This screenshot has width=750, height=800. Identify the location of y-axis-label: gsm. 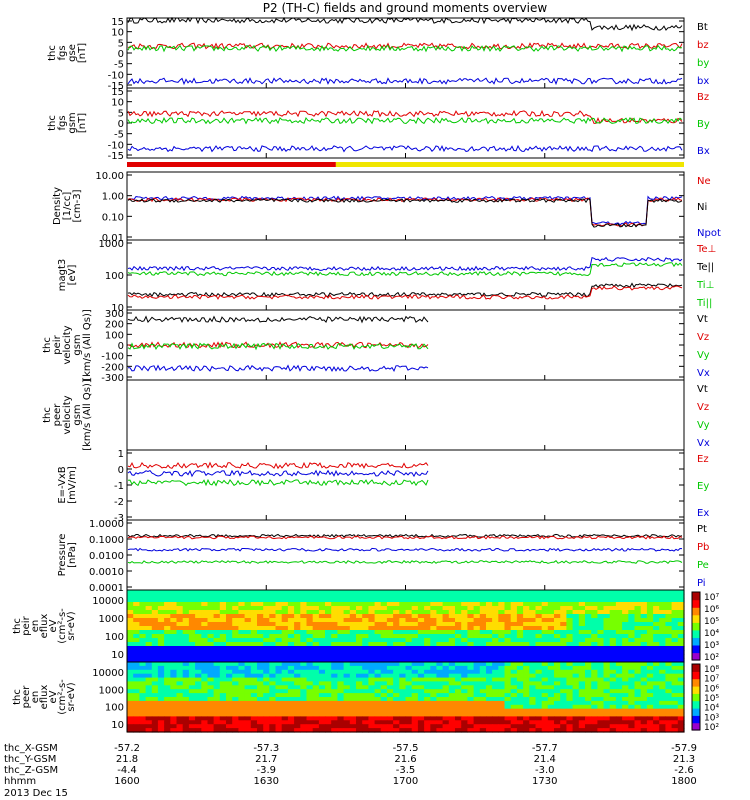
(72, 122).